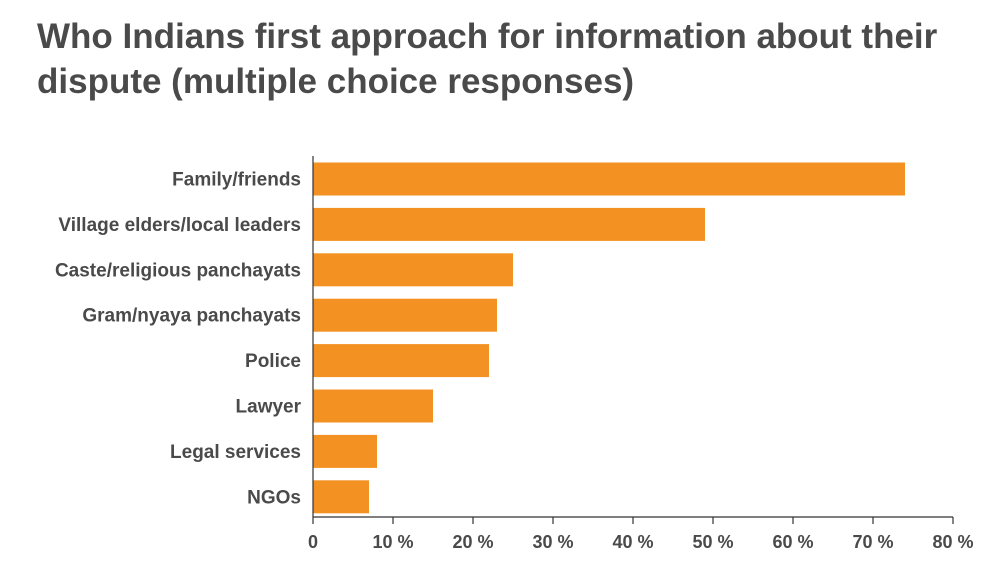 This screenshot has height=568, width=1001. What do you see at coordinates (552, 542) in the screenshot?
I see `x-tick-label: 30 %` at bounding box center [552, 542].